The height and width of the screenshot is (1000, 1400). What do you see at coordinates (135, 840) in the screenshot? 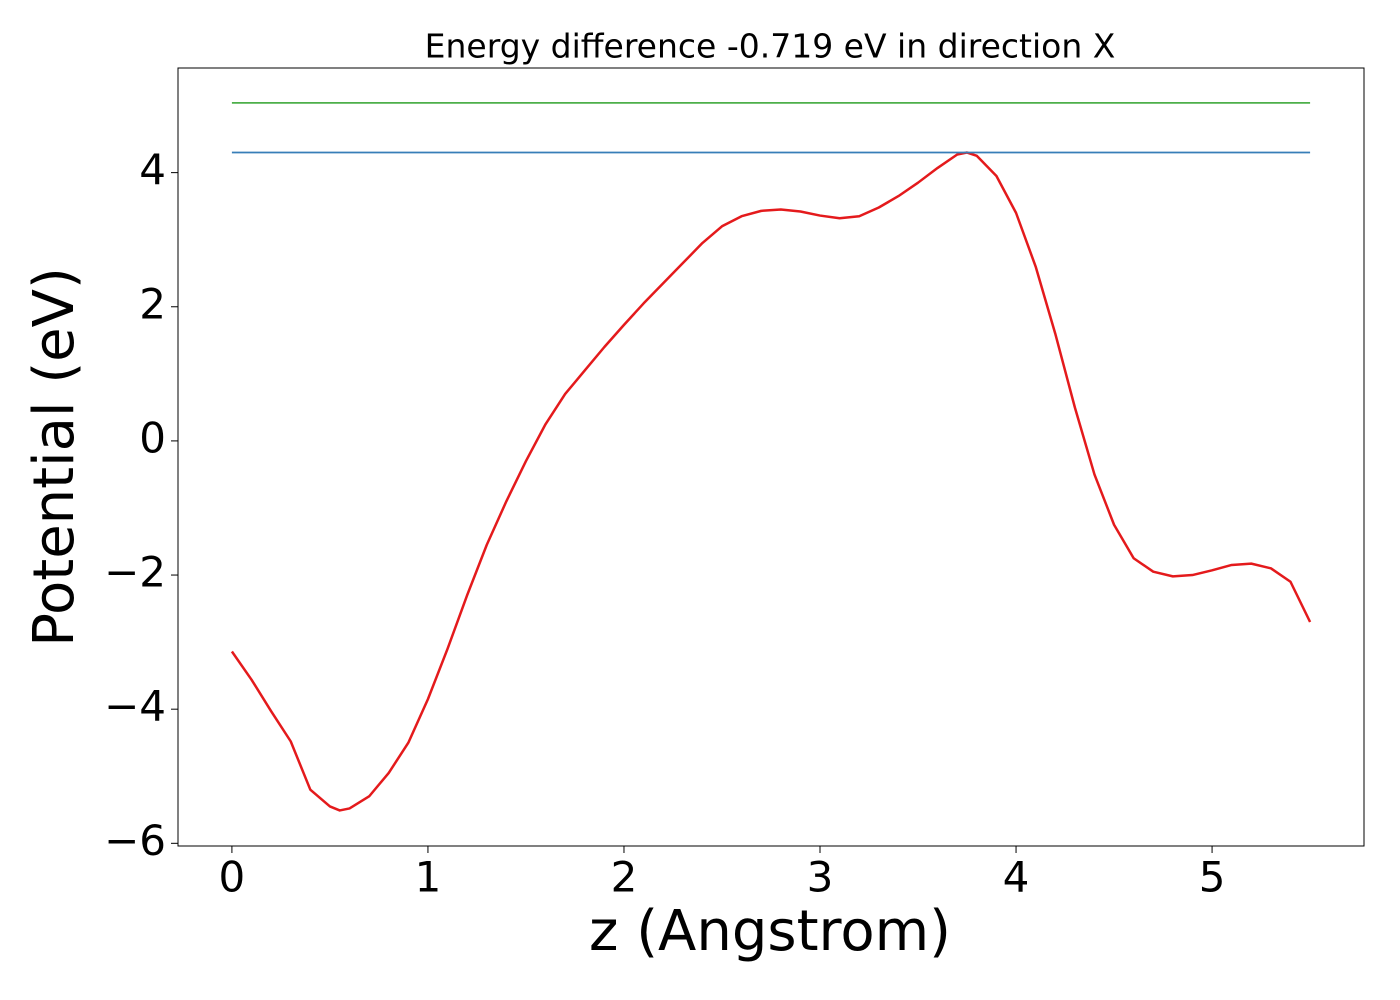
I see `y-tick-label: −6` at bounding box center [135, 840].